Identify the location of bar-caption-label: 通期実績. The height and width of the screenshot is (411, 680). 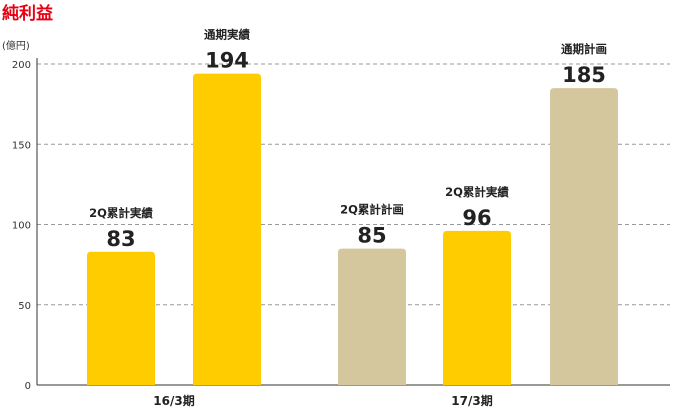
(227, 35).